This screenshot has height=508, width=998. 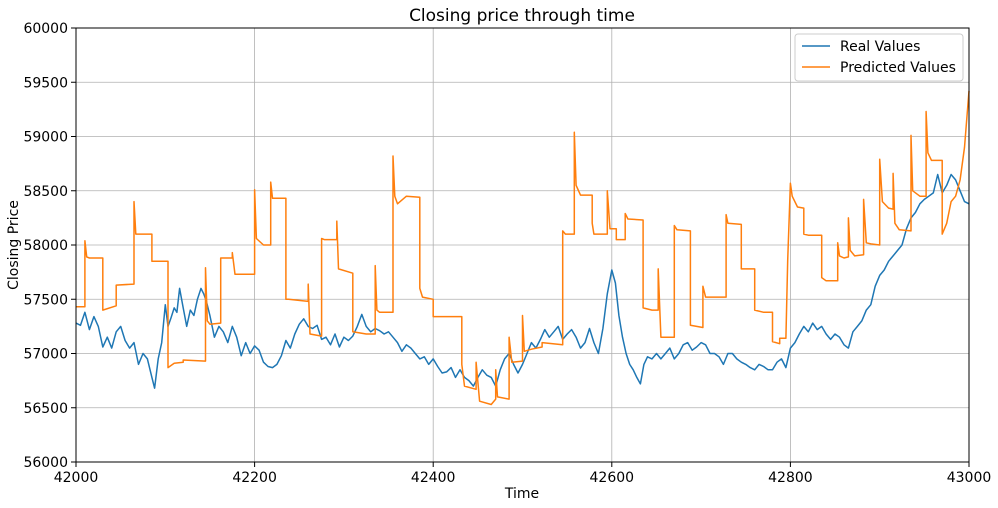 I want to click on x-tick-label: 42400, so click(x=433, y=478).